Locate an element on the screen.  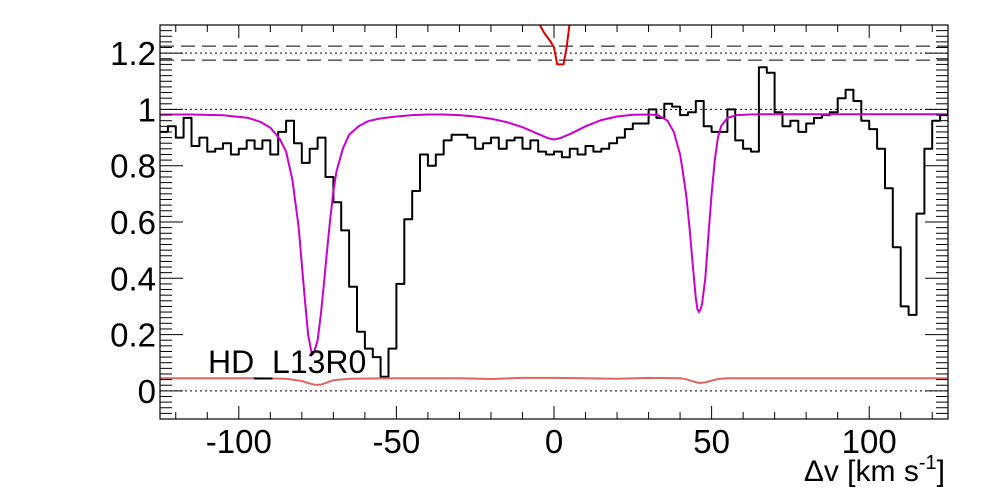
x-axis-tick-labels: -100 -50 0 50 100 is located at coordinates (551, 441).